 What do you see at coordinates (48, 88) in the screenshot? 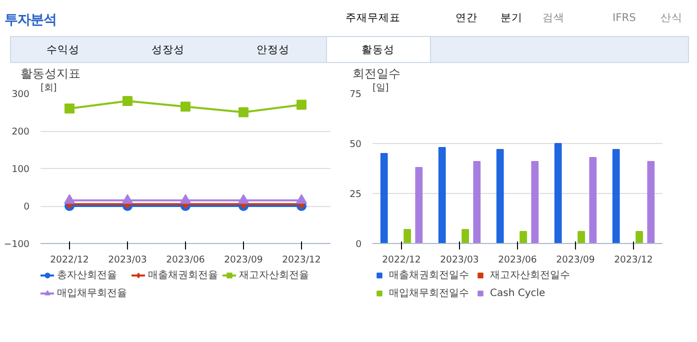
I see `y-axis-title: [회]` at bounding box center [48, 88].